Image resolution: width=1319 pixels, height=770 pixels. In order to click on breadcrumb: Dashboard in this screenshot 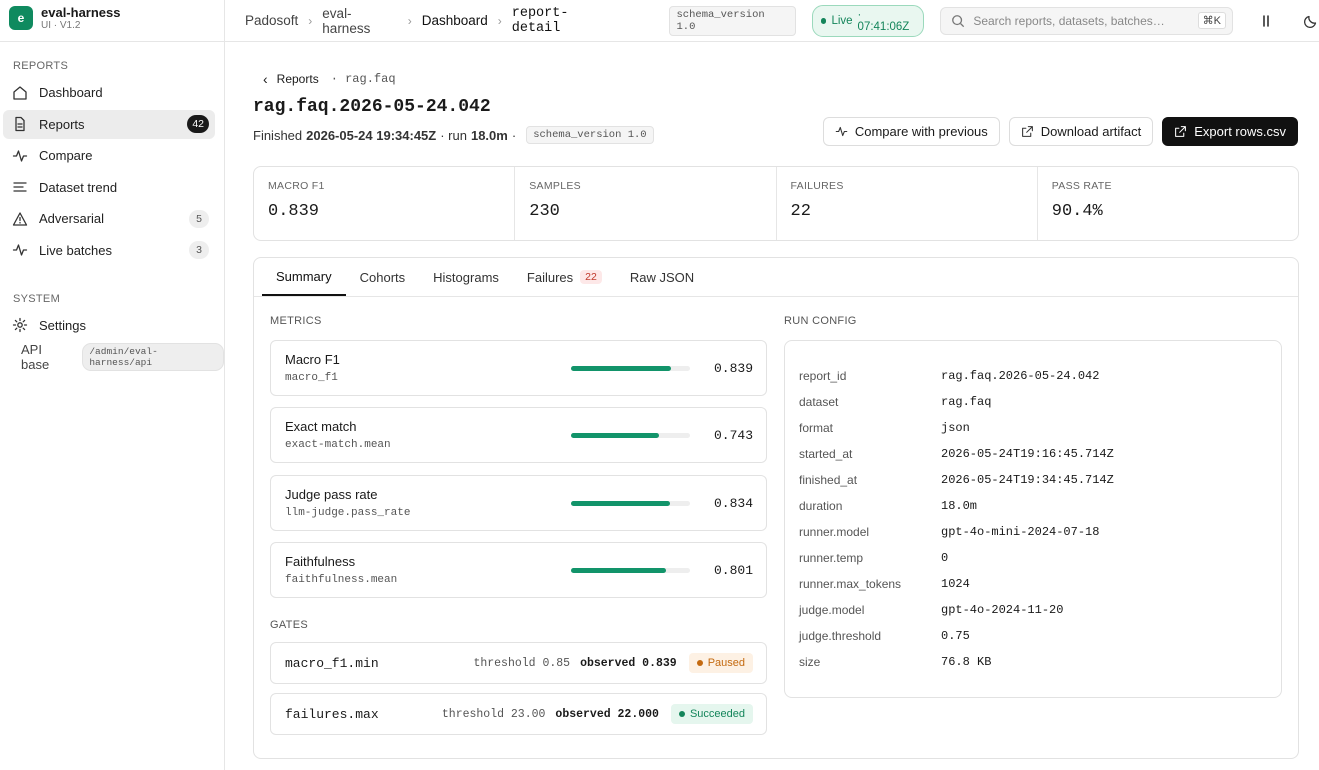, I will do `click(454, 20)`.